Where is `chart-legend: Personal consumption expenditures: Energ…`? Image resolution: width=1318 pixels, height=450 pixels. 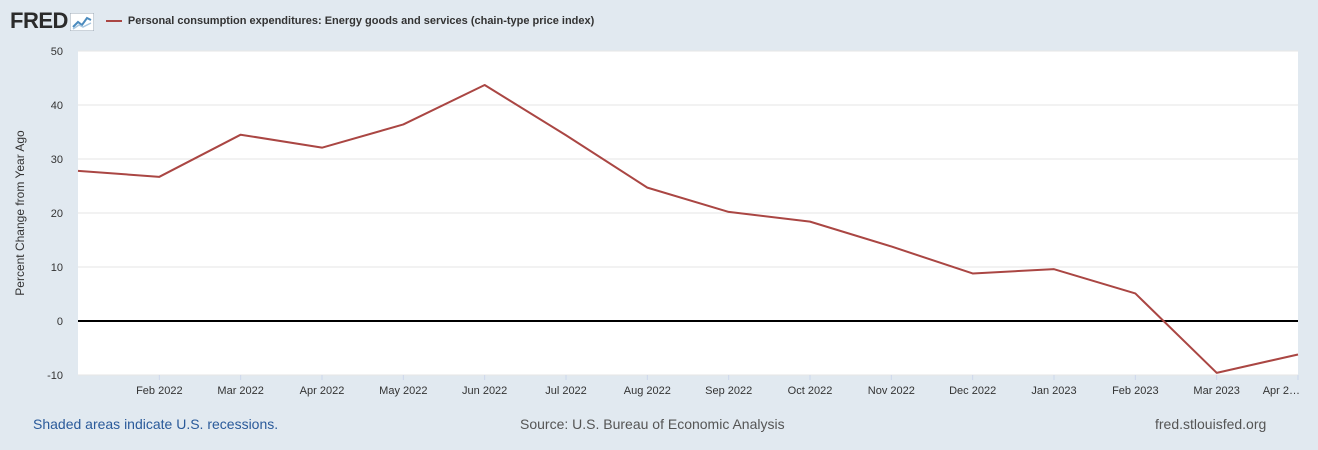 chart-legend: Personal consumption expenditures: Energ… is located at coordinates (350, 21).